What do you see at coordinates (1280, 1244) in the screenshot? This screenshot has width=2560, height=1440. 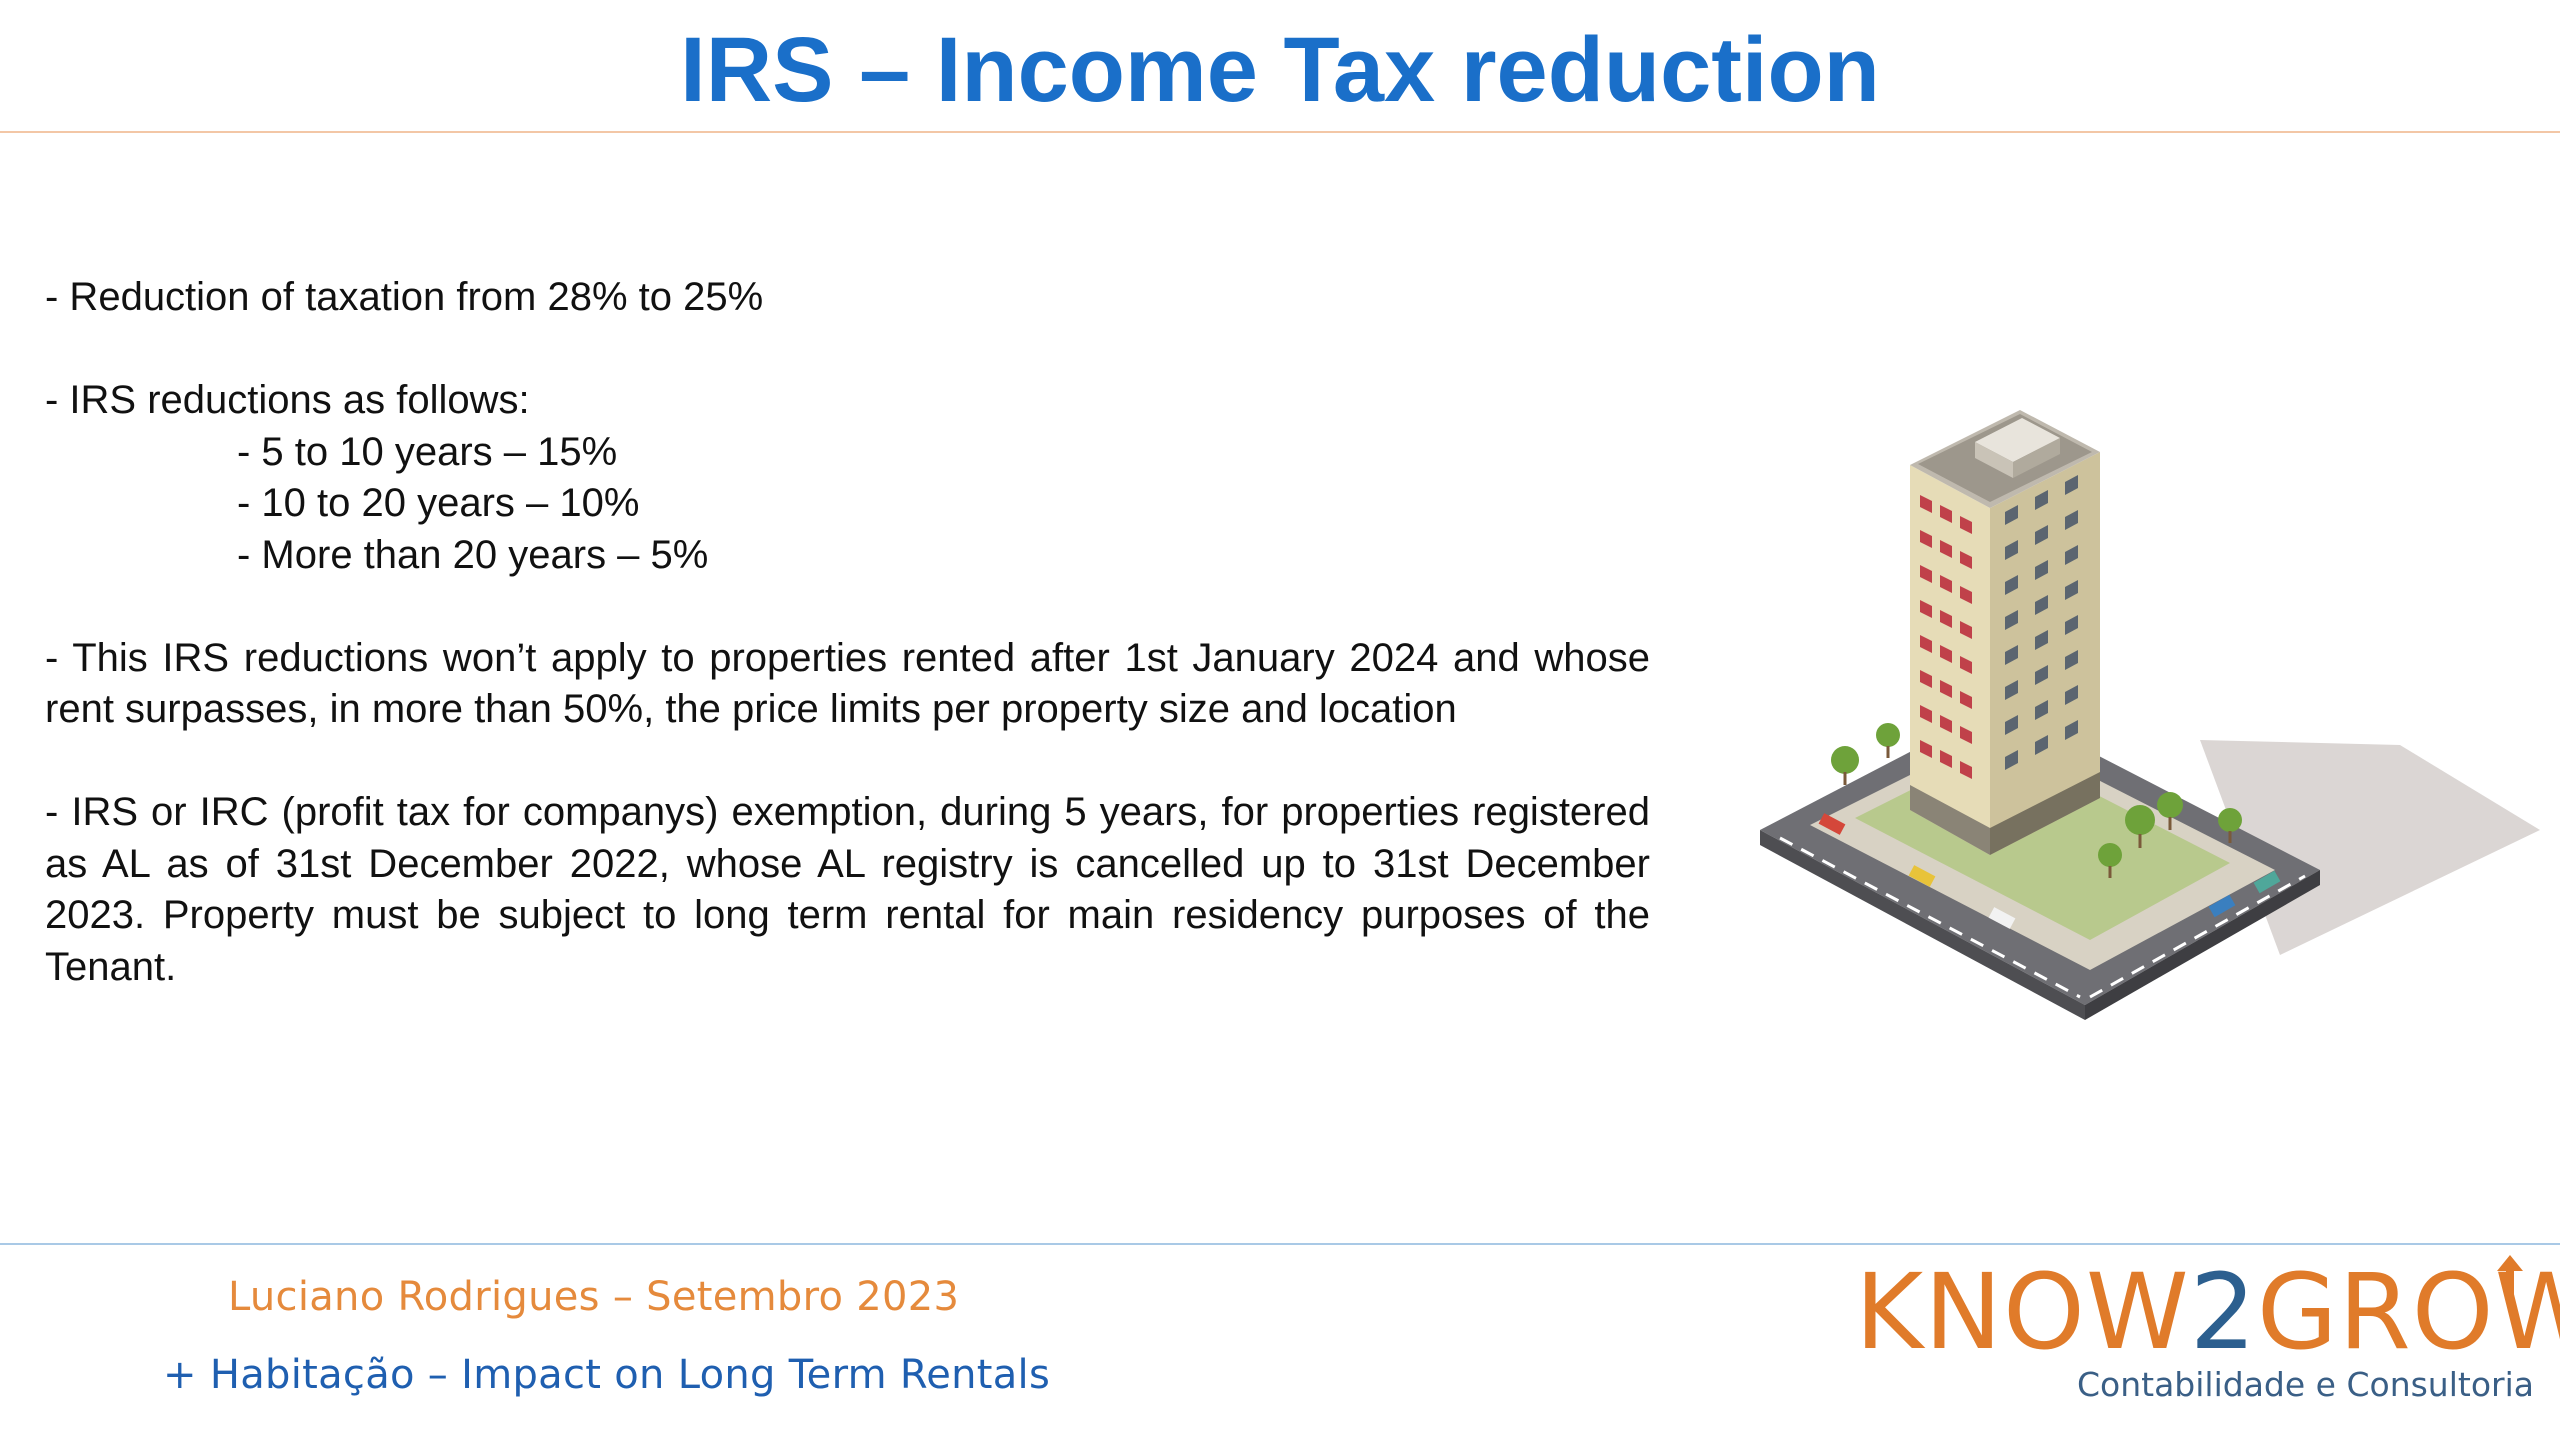 I see `footer-divider` at bounding box center [1280, 1244].